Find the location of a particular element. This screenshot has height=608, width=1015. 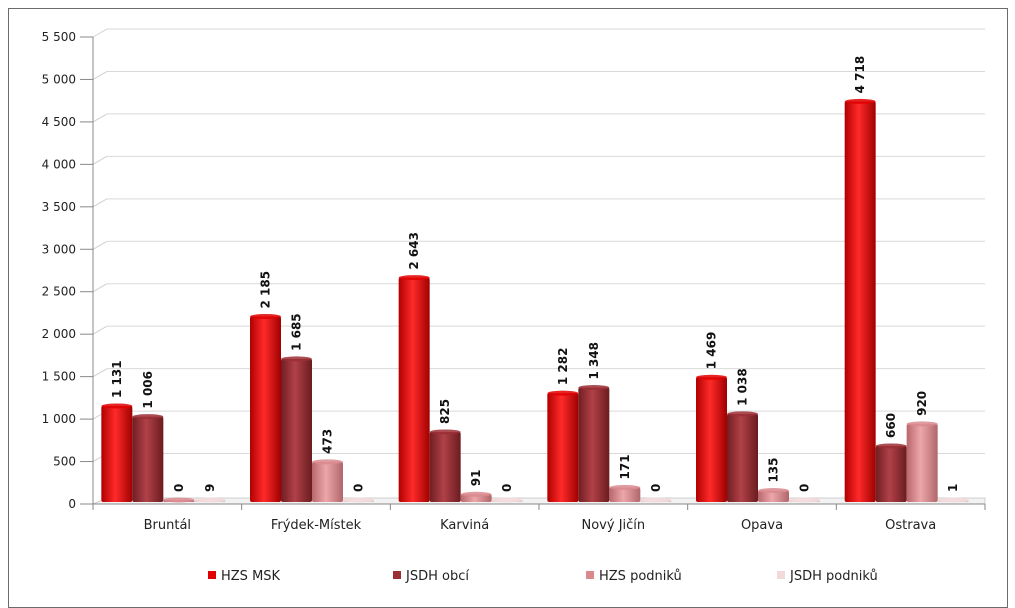

data-label: 660 is located at coordinates (891, 425).